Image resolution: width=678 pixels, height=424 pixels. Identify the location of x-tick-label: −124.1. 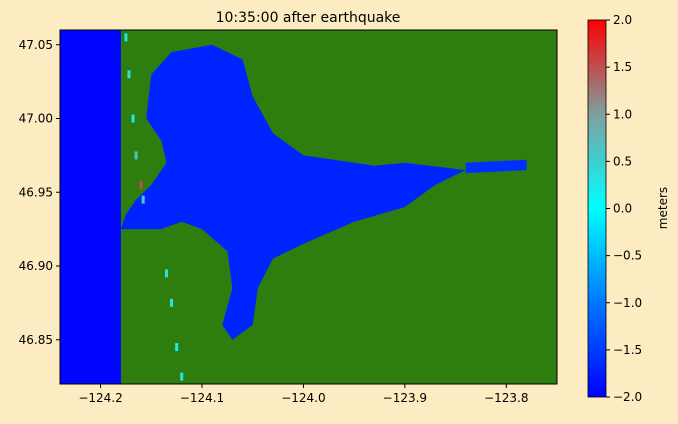
(202, 398).